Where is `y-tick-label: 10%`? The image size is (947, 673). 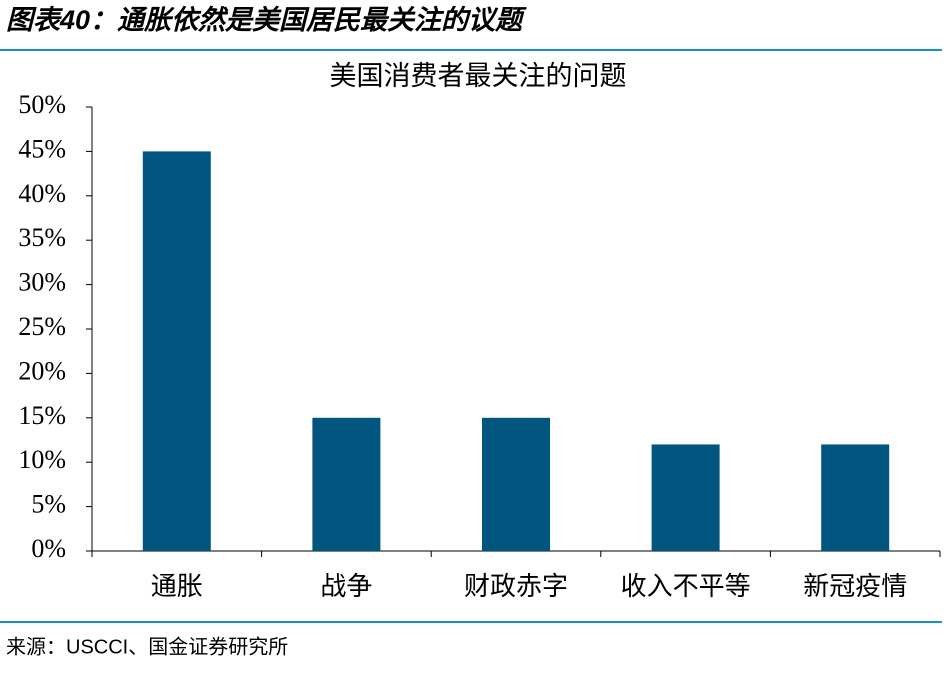 y-tick-label: 10% is located at coordinates (42, 459).